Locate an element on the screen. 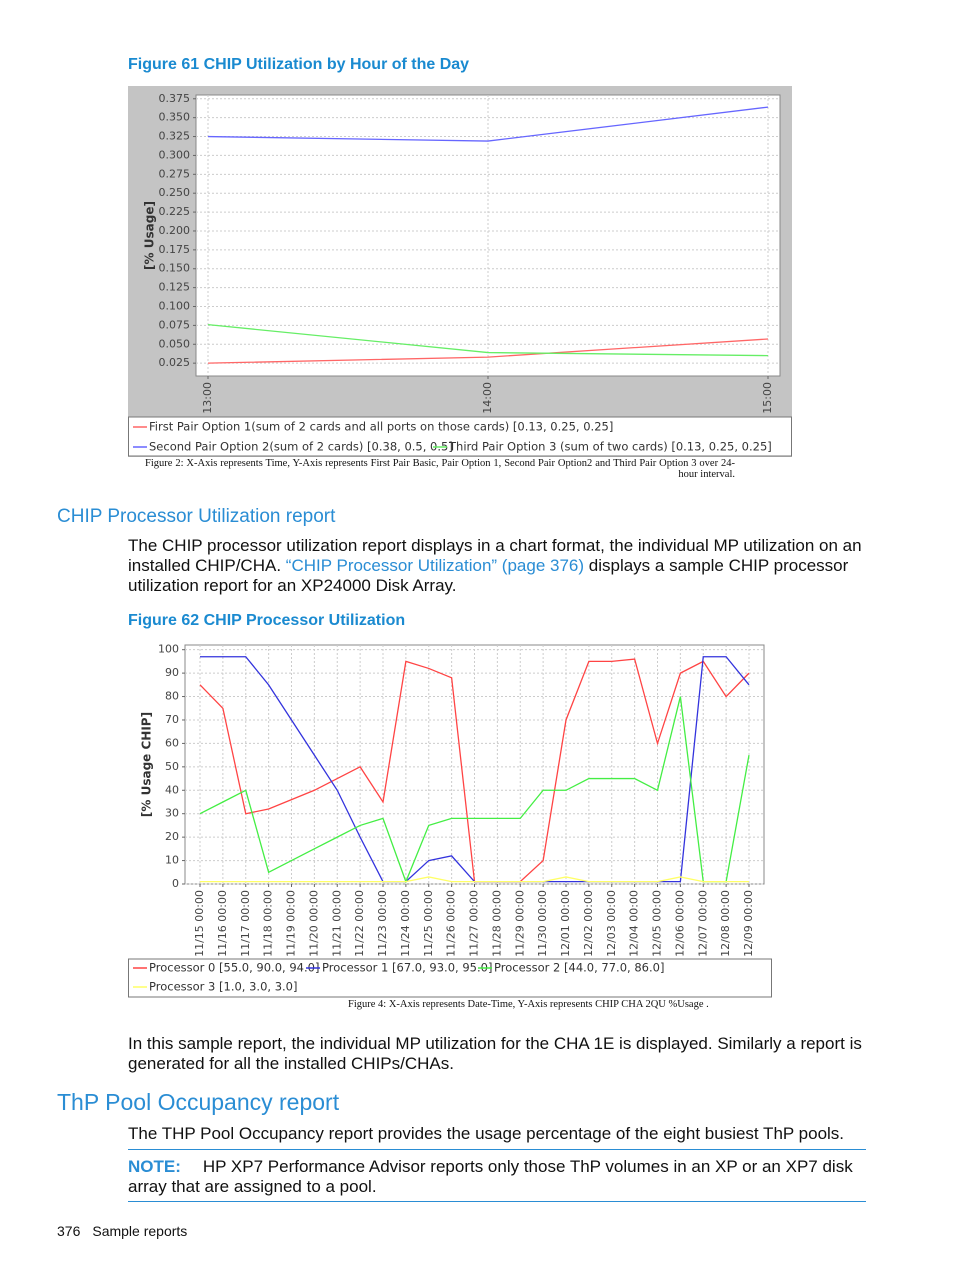  x-tick-label: 11/29 00:00 is located at coordinates (519, 923).